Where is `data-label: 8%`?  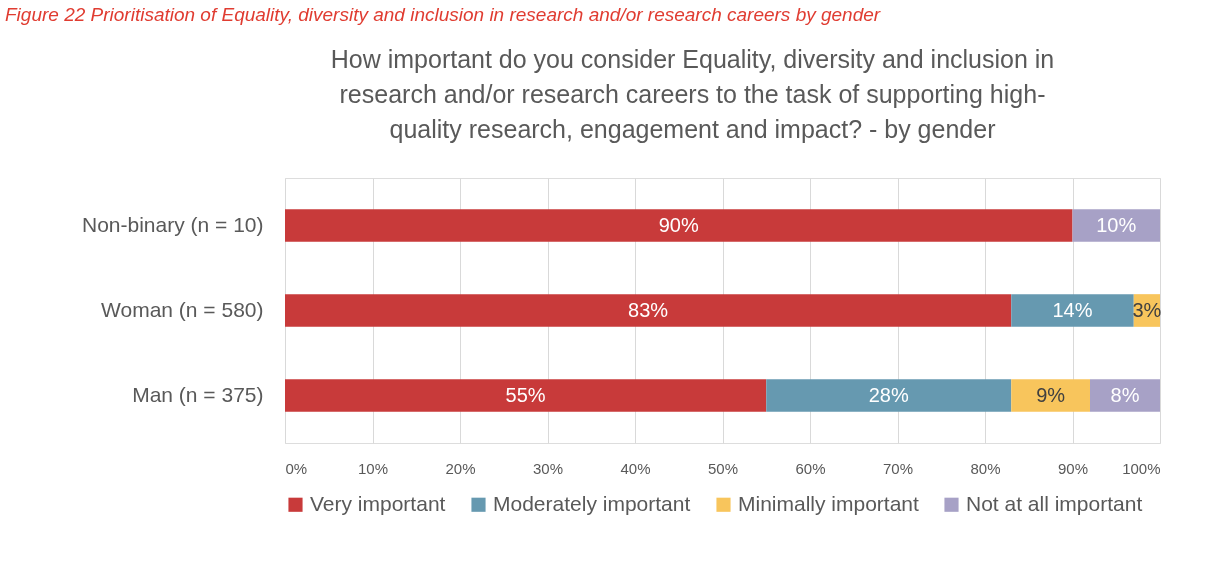
data-label: 8% is located at coordinates (1125, 394).